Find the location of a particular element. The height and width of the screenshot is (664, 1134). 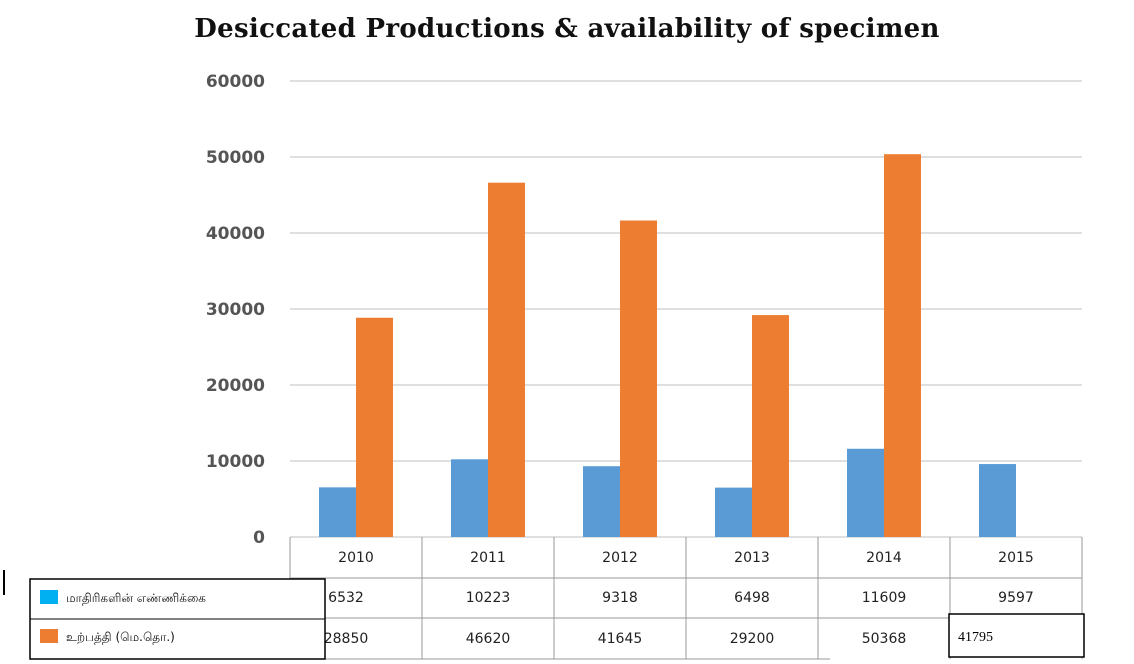

y-tick-label: 20000 is located at coordinates (235, 386).